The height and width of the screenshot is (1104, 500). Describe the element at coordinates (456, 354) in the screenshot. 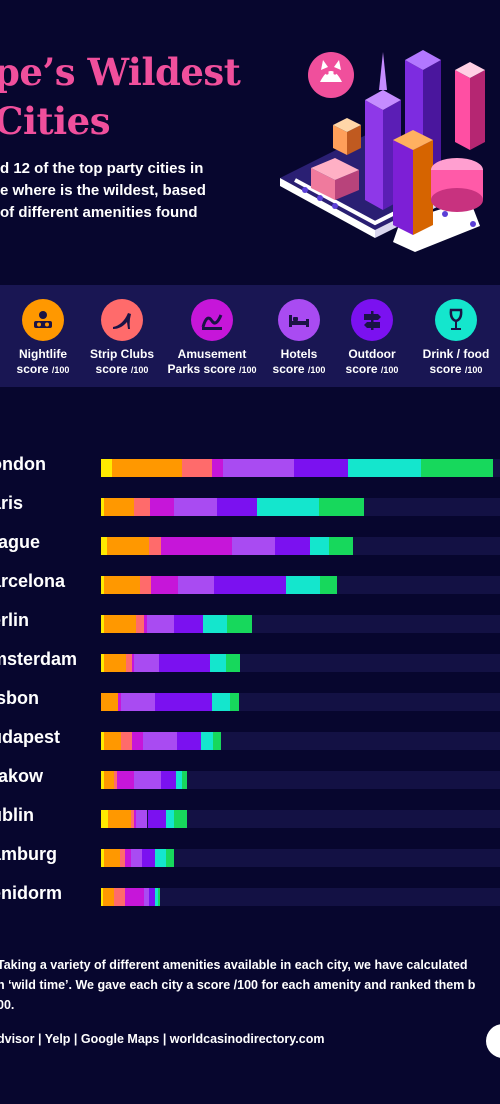

I see `legend-label: Drink / food` at that location.